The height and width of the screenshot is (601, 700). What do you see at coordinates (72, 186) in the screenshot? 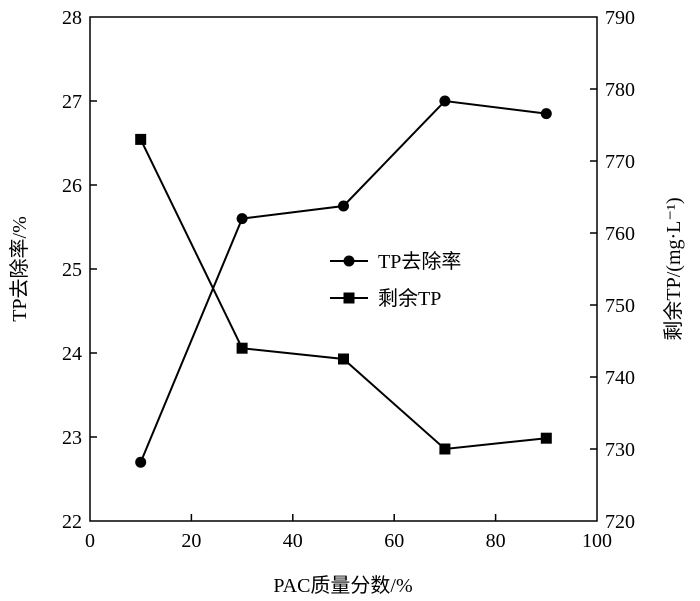
I see `left-tick-label: 26` at bounding box center [72, 186].